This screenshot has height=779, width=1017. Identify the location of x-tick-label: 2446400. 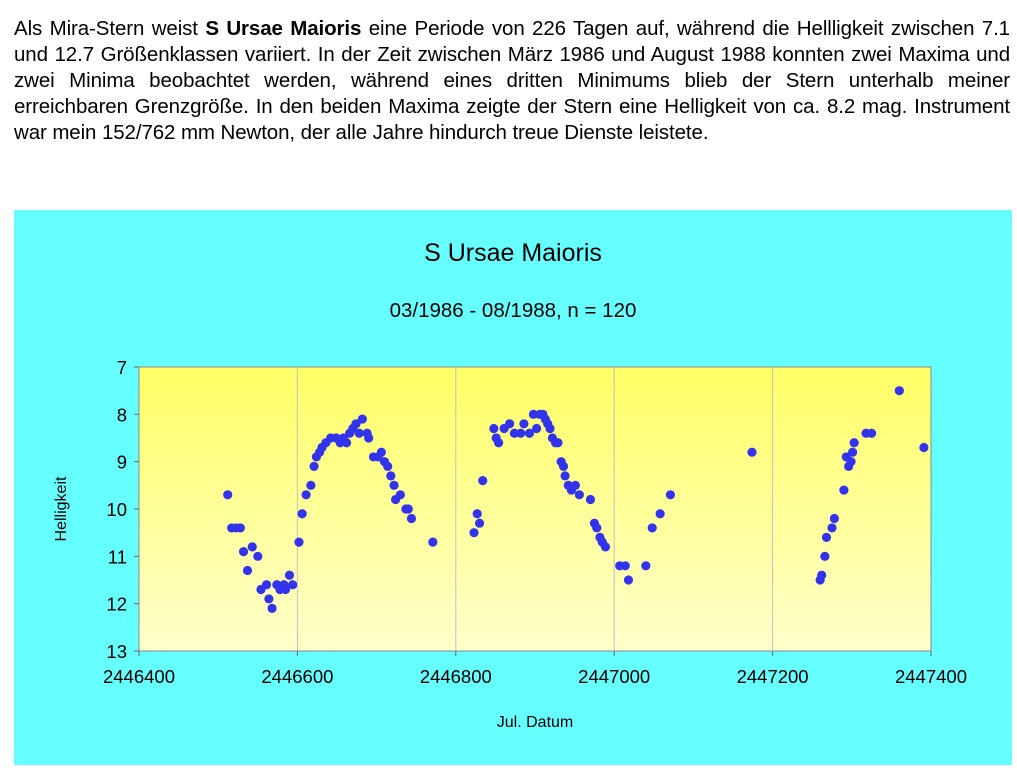
(139, 676).